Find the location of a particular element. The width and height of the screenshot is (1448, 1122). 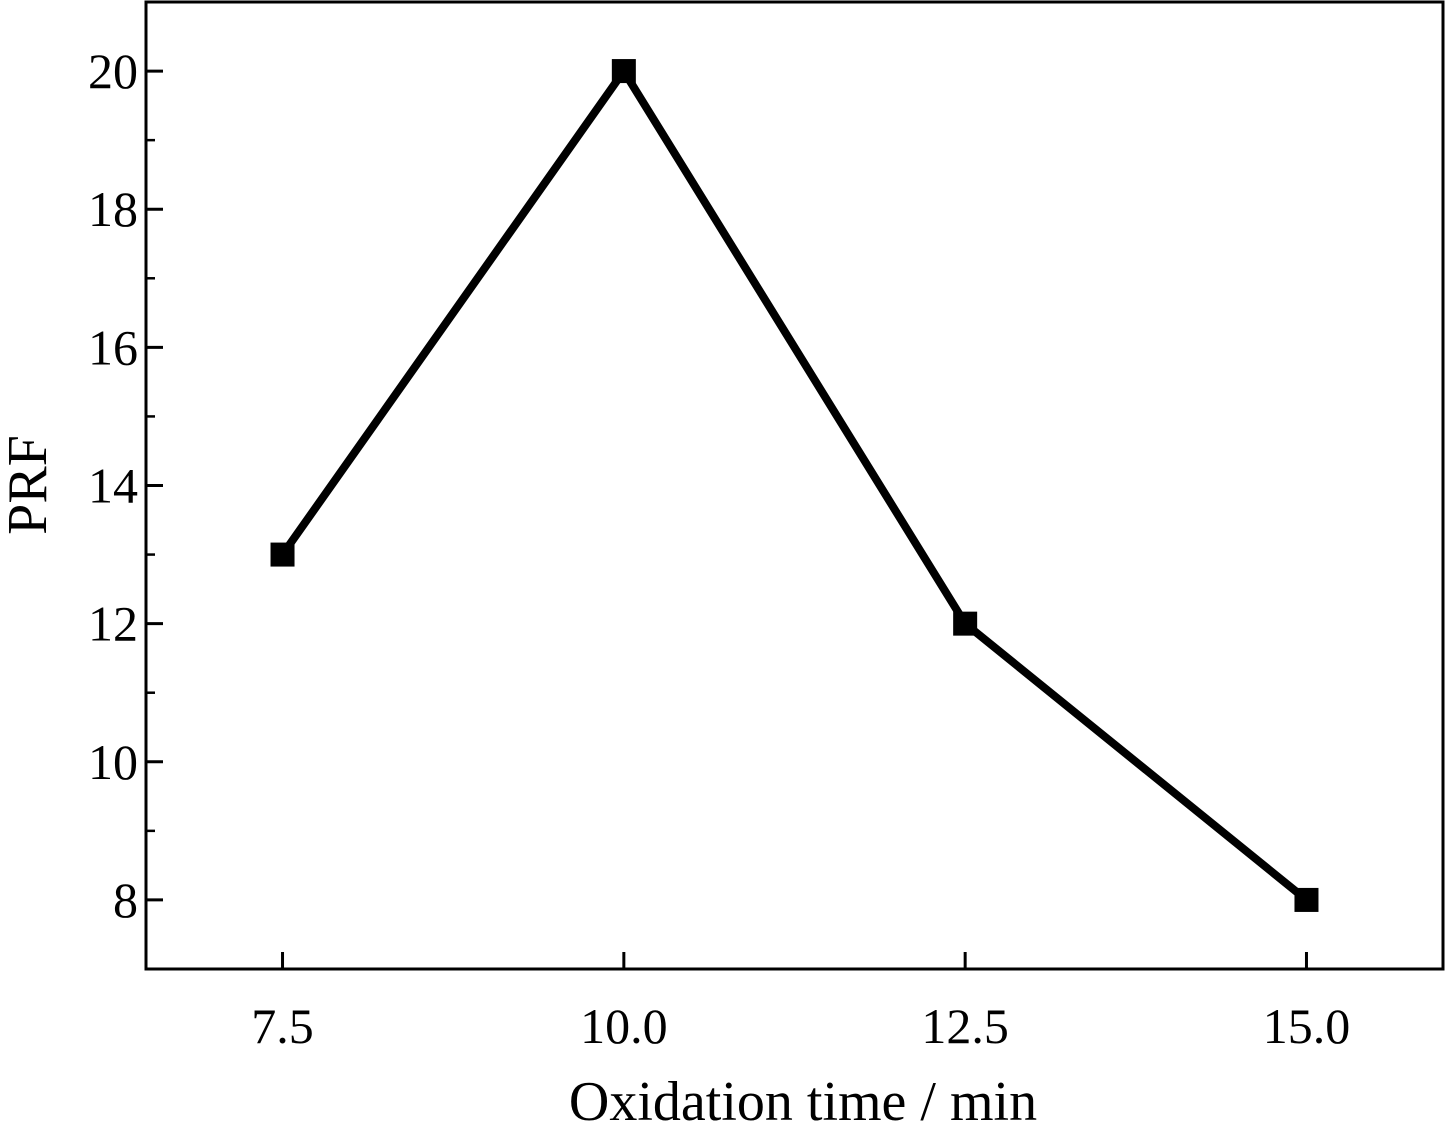

x-tick-label: 7.5 is located at coordinates (282, 1026).